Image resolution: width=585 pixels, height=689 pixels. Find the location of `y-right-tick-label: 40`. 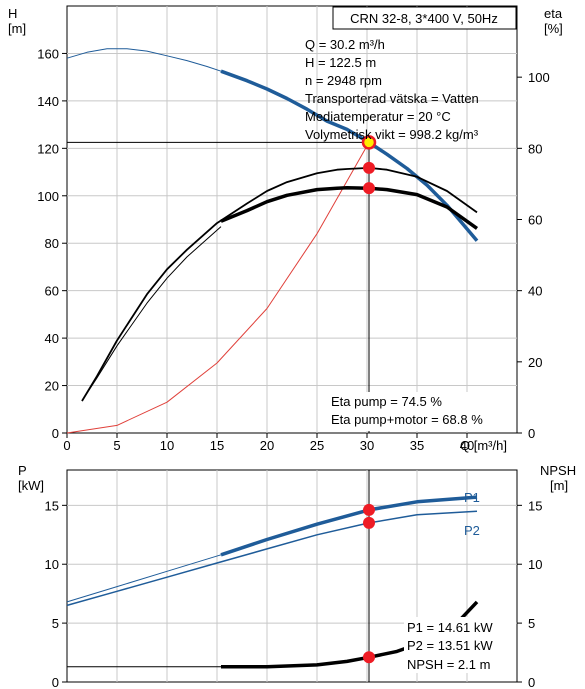

y-right-tick-label: 40 is located at coordinates (535, 291).